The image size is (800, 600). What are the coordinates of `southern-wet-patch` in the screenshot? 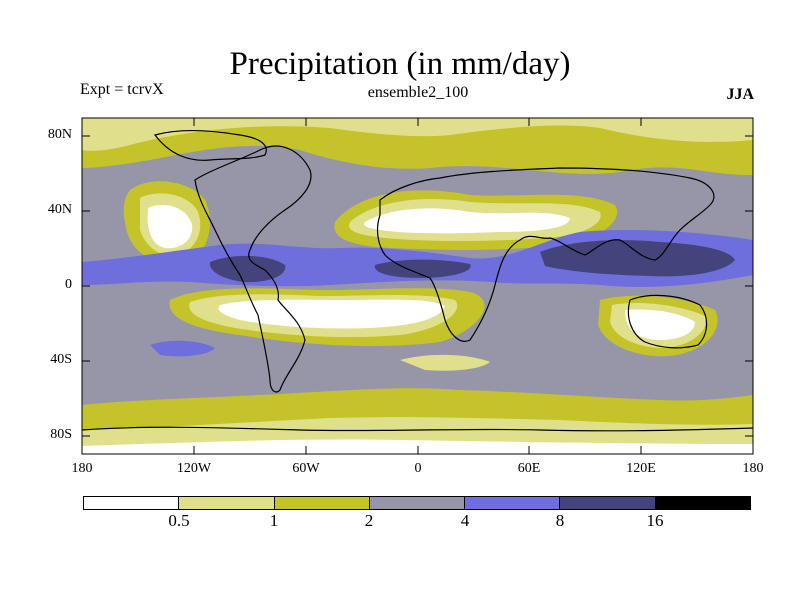 It's located at (182, 348).